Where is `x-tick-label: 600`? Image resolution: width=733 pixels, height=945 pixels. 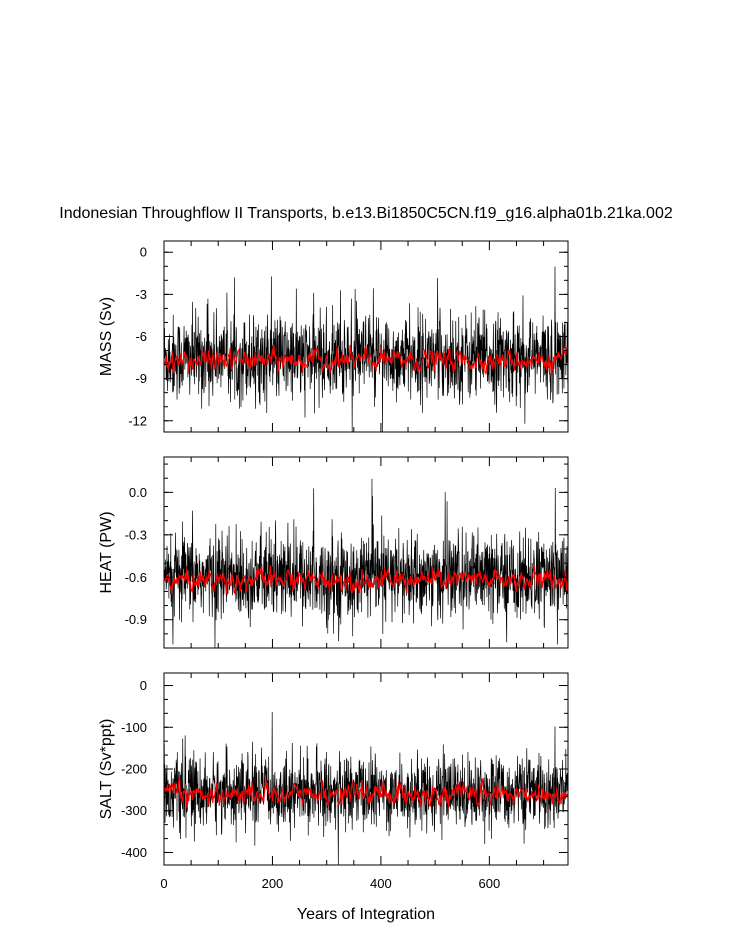 x-tick-label: 600 is located at coordinates (490, 883).